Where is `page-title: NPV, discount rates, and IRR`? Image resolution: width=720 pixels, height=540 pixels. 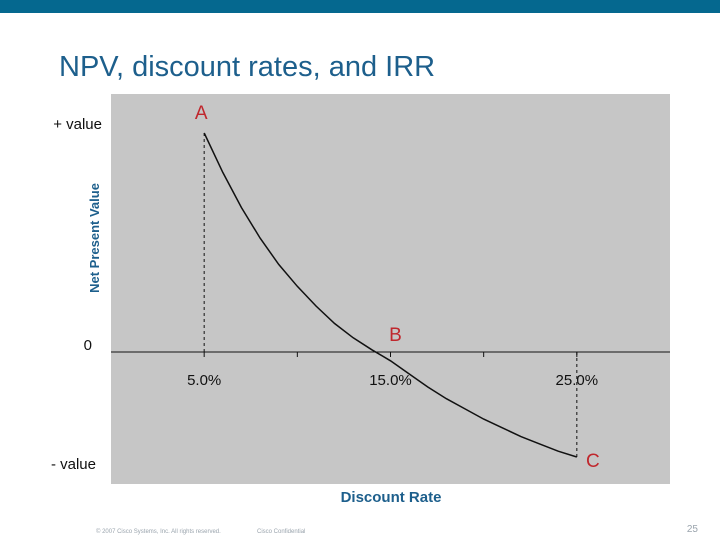 page-title: NPV, discount rates, and IRR is located at coordinates (247, 67).